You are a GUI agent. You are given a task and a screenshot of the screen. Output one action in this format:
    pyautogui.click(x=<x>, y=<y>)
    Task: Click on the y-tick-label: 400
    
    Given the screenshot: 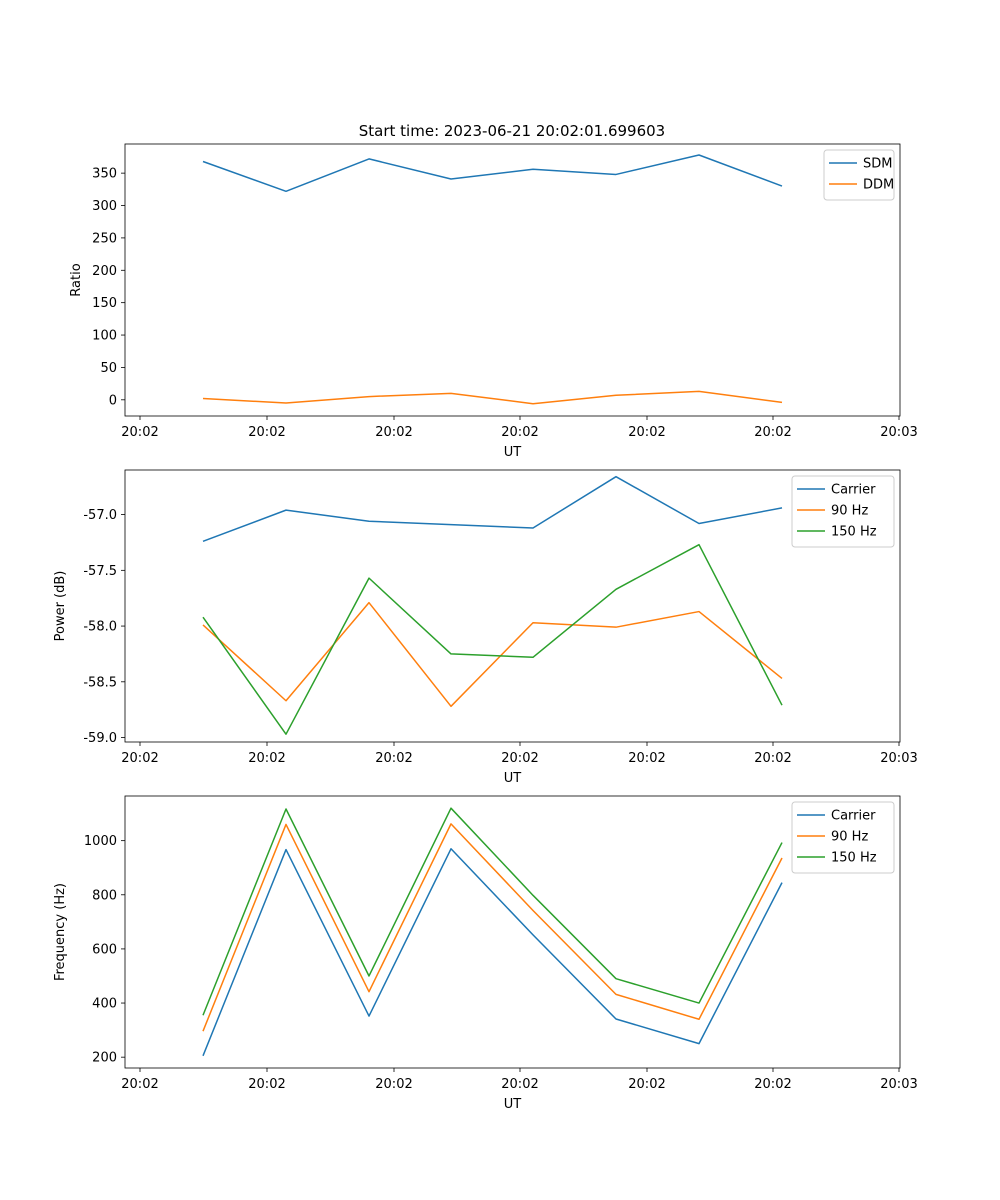 What is the action you would take?
    pyautogui.click(x=104, y=1004)
    